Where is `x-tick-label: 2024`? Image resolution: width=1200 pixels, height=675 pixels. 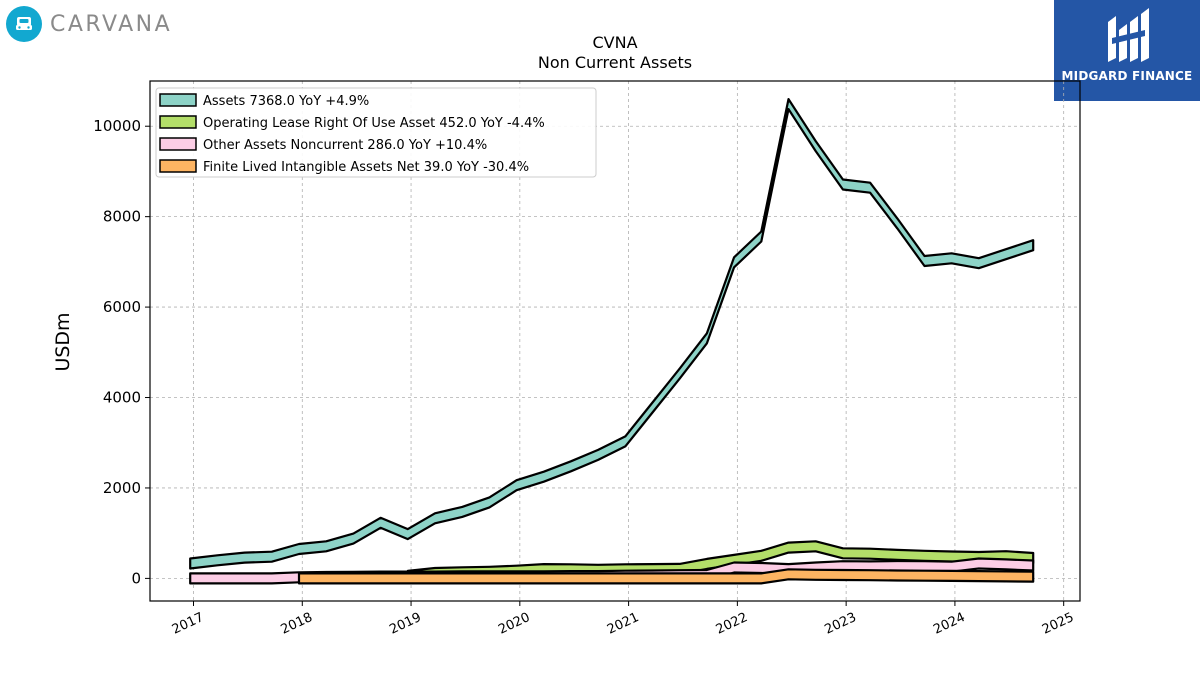 x-tick-label: 2024 is located at coordinates (949, 624).